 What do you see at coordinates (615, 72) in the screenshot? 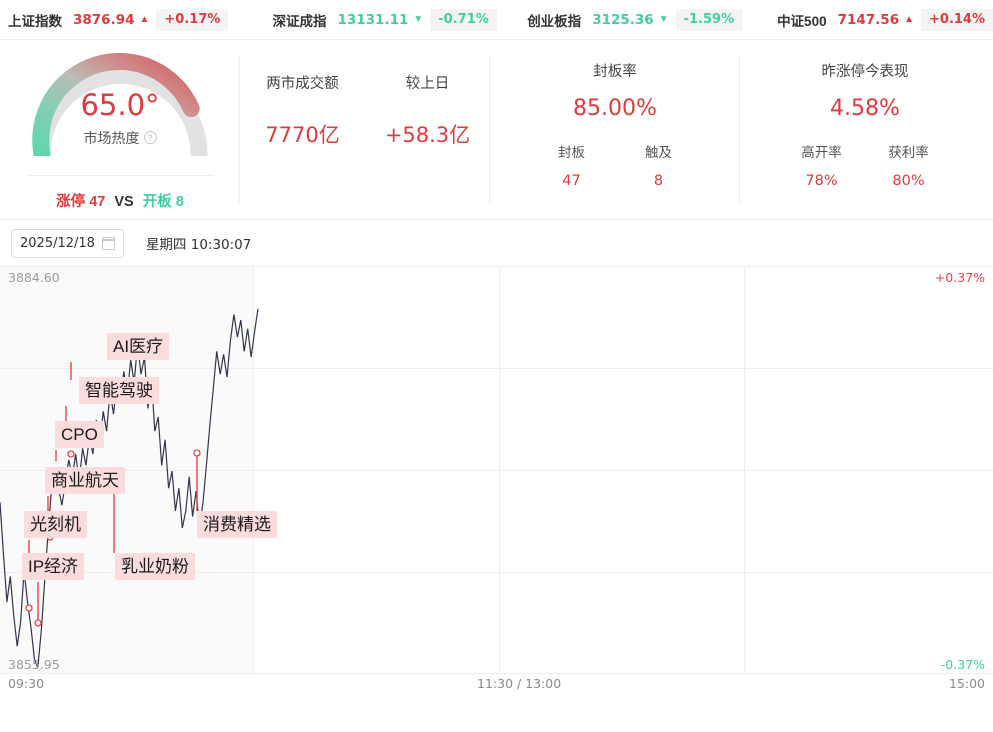
I see `seal-rate-title: 封板率` at bounding box center [615, 72].